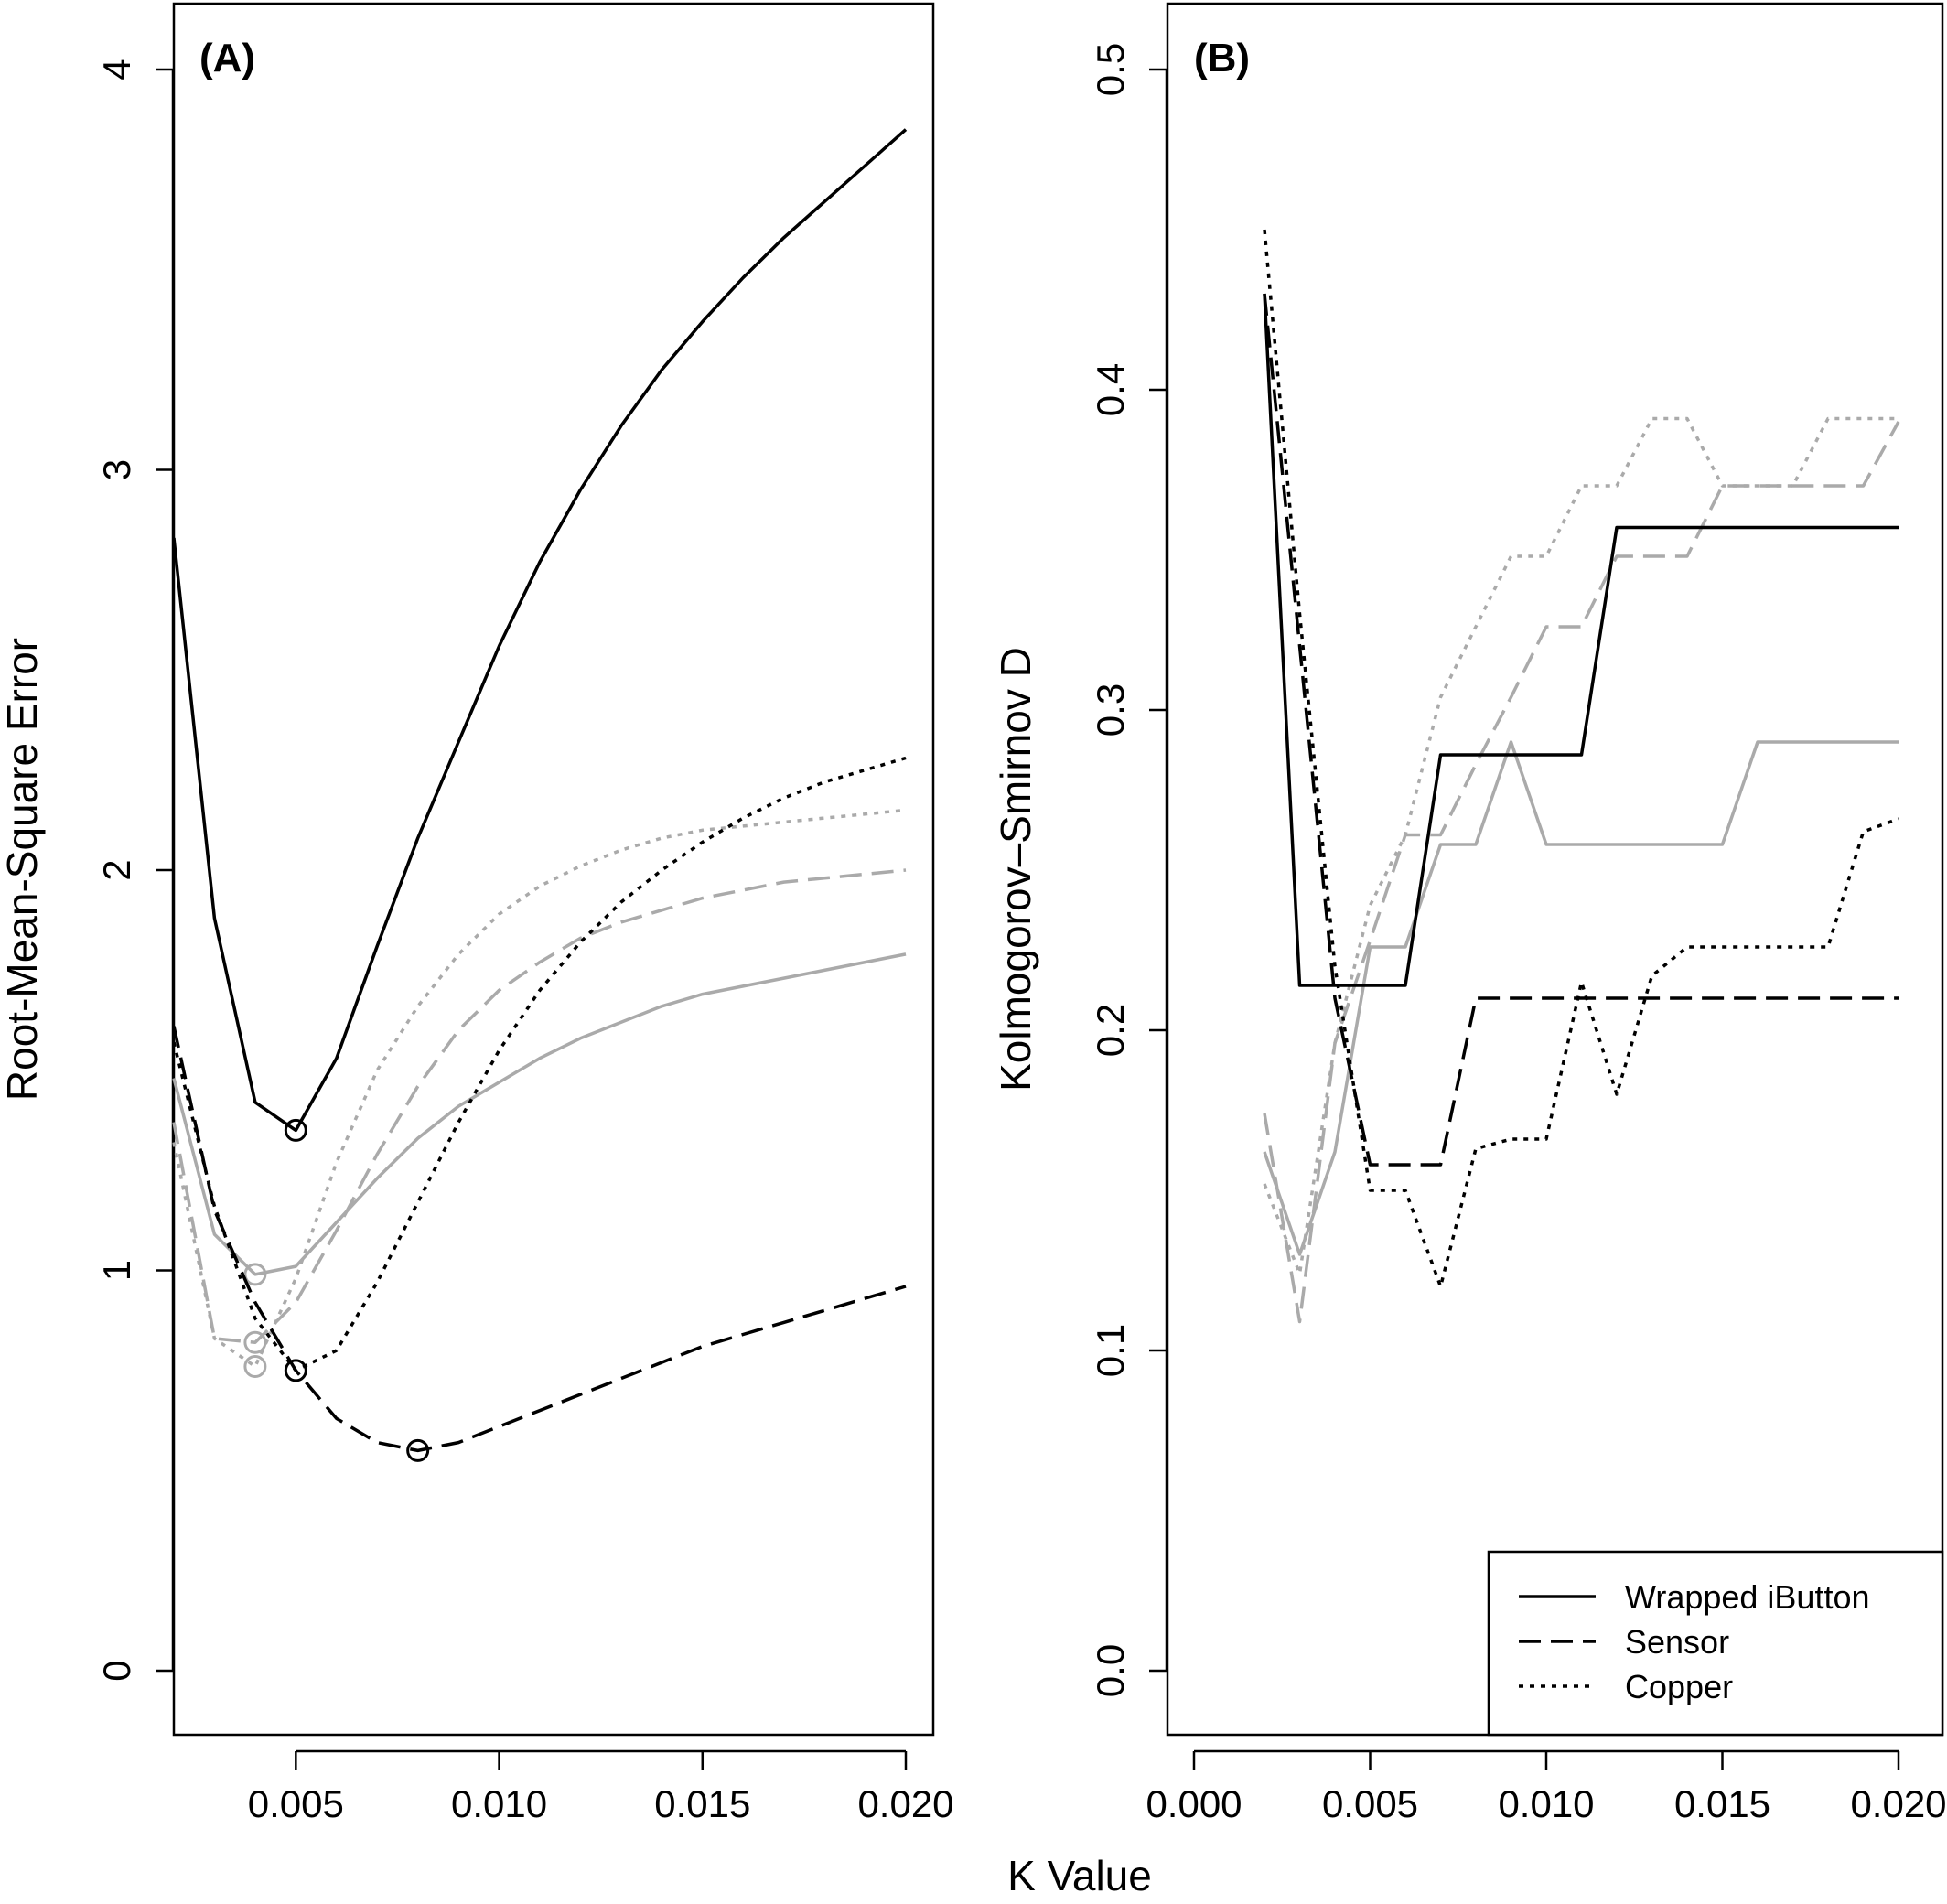  What do you see at coordinates (1079, 1875) in the screenshot?
I see `x-axis-label: K Value` at bounding box center [1079, 1875].